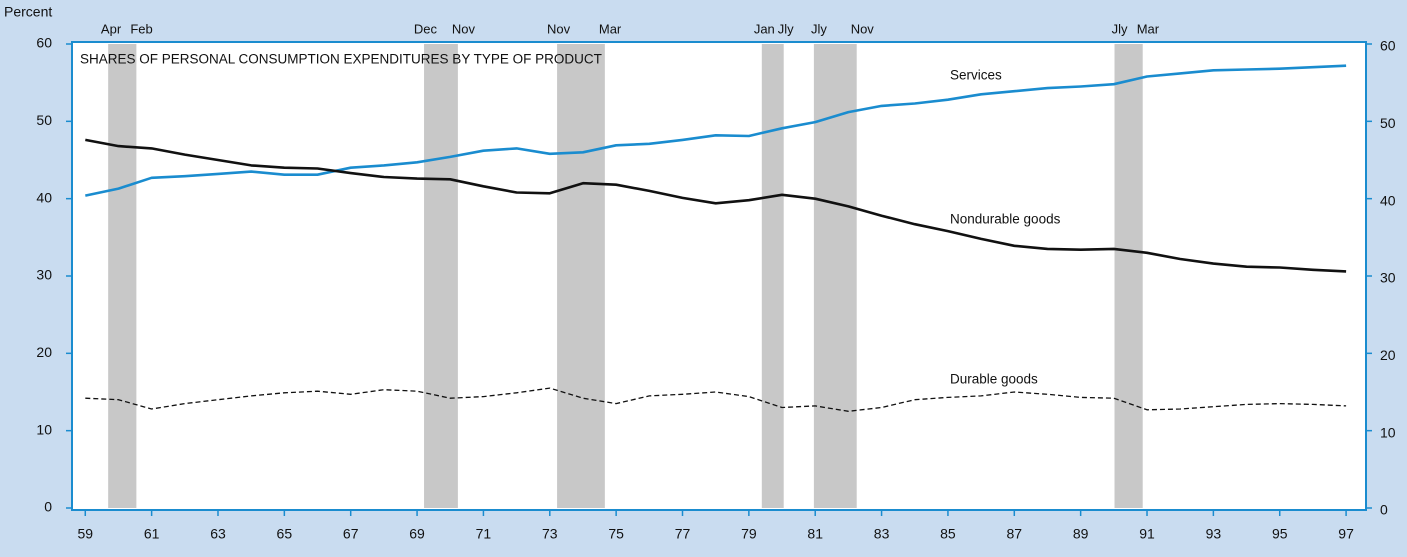 Image resolution: width=1407 pixels, height=557 pixels. Describe the element at coordinates (1081, 534) in the screenshot. I see `x-tick-label: 89` at that location.